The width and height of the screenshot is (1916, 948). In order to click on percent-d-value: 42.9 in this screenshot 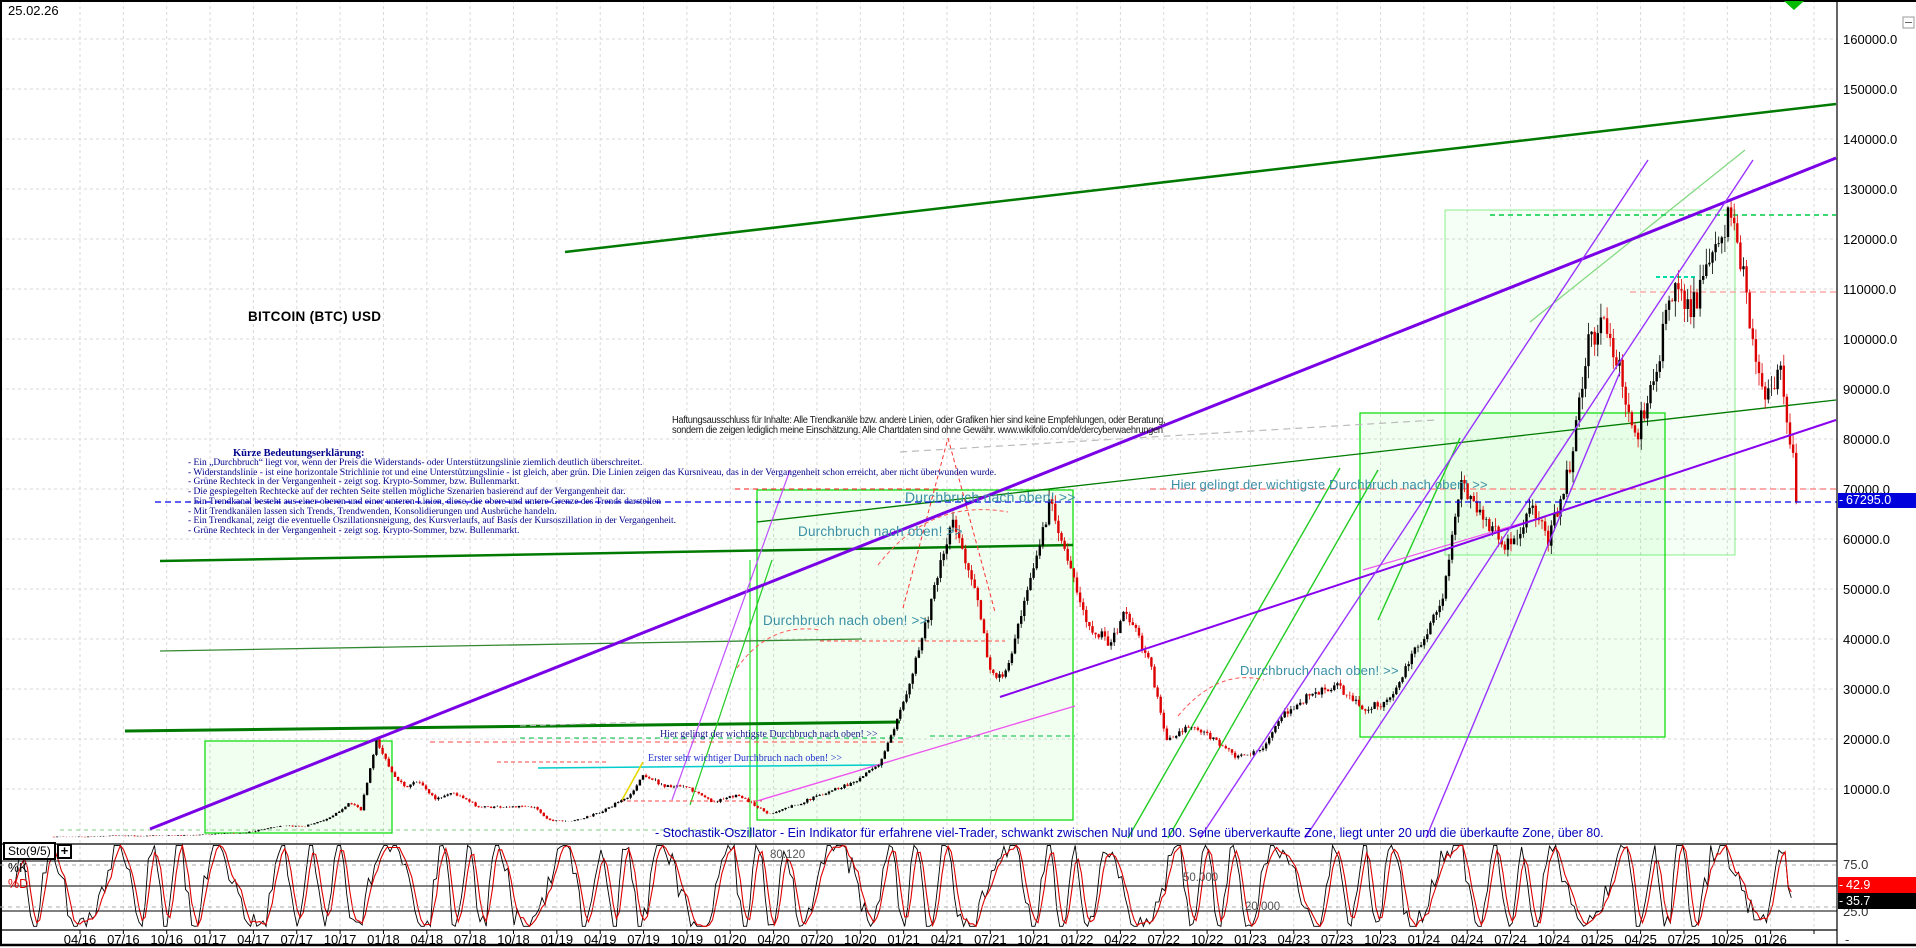, I will do `click(1858, 885)`.